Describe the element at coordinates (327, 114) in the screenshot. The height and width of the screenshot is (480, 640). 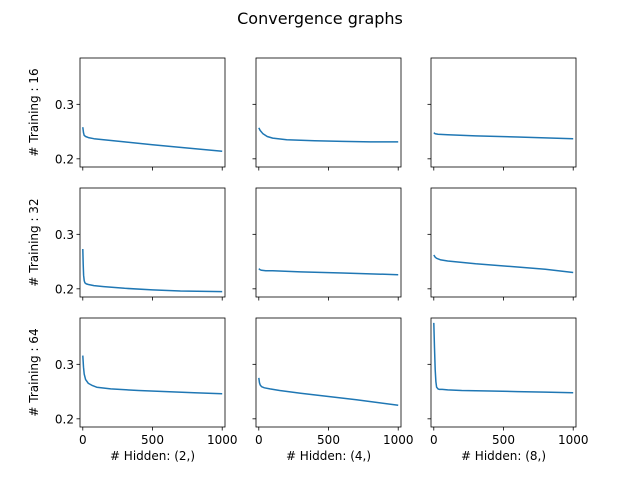
I see `subplot-r0c1` at that location.